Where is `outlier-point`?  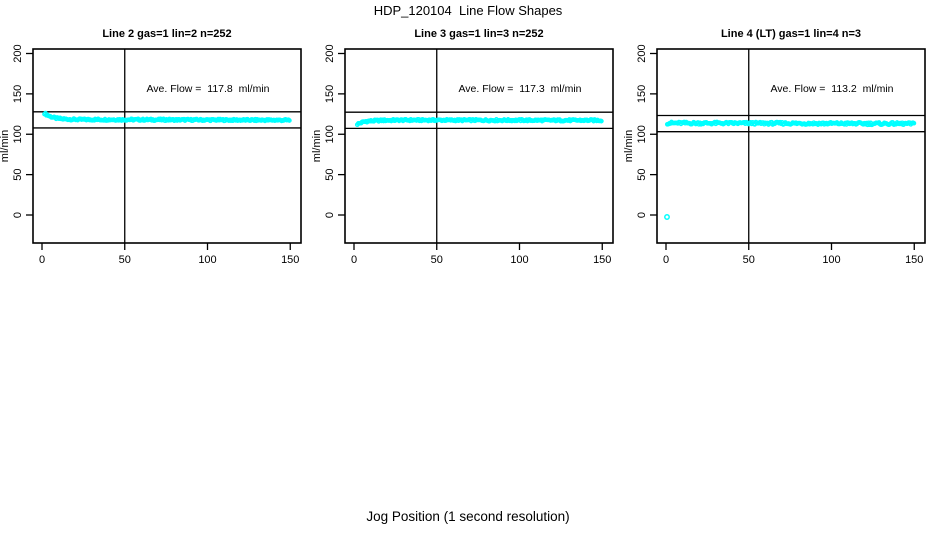
outlier-point is located at coordinates (667, 217).